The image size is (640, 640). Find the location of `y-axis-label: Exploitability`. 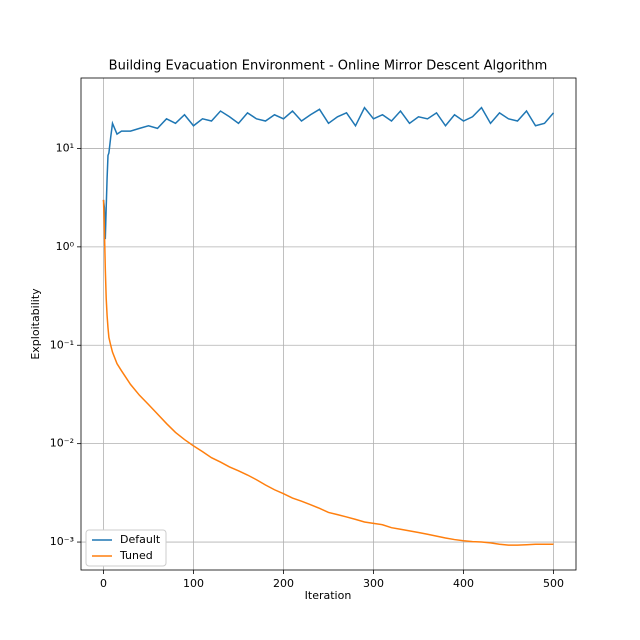

y-axis-label: Exploitability is located at coordinates (35, 324).